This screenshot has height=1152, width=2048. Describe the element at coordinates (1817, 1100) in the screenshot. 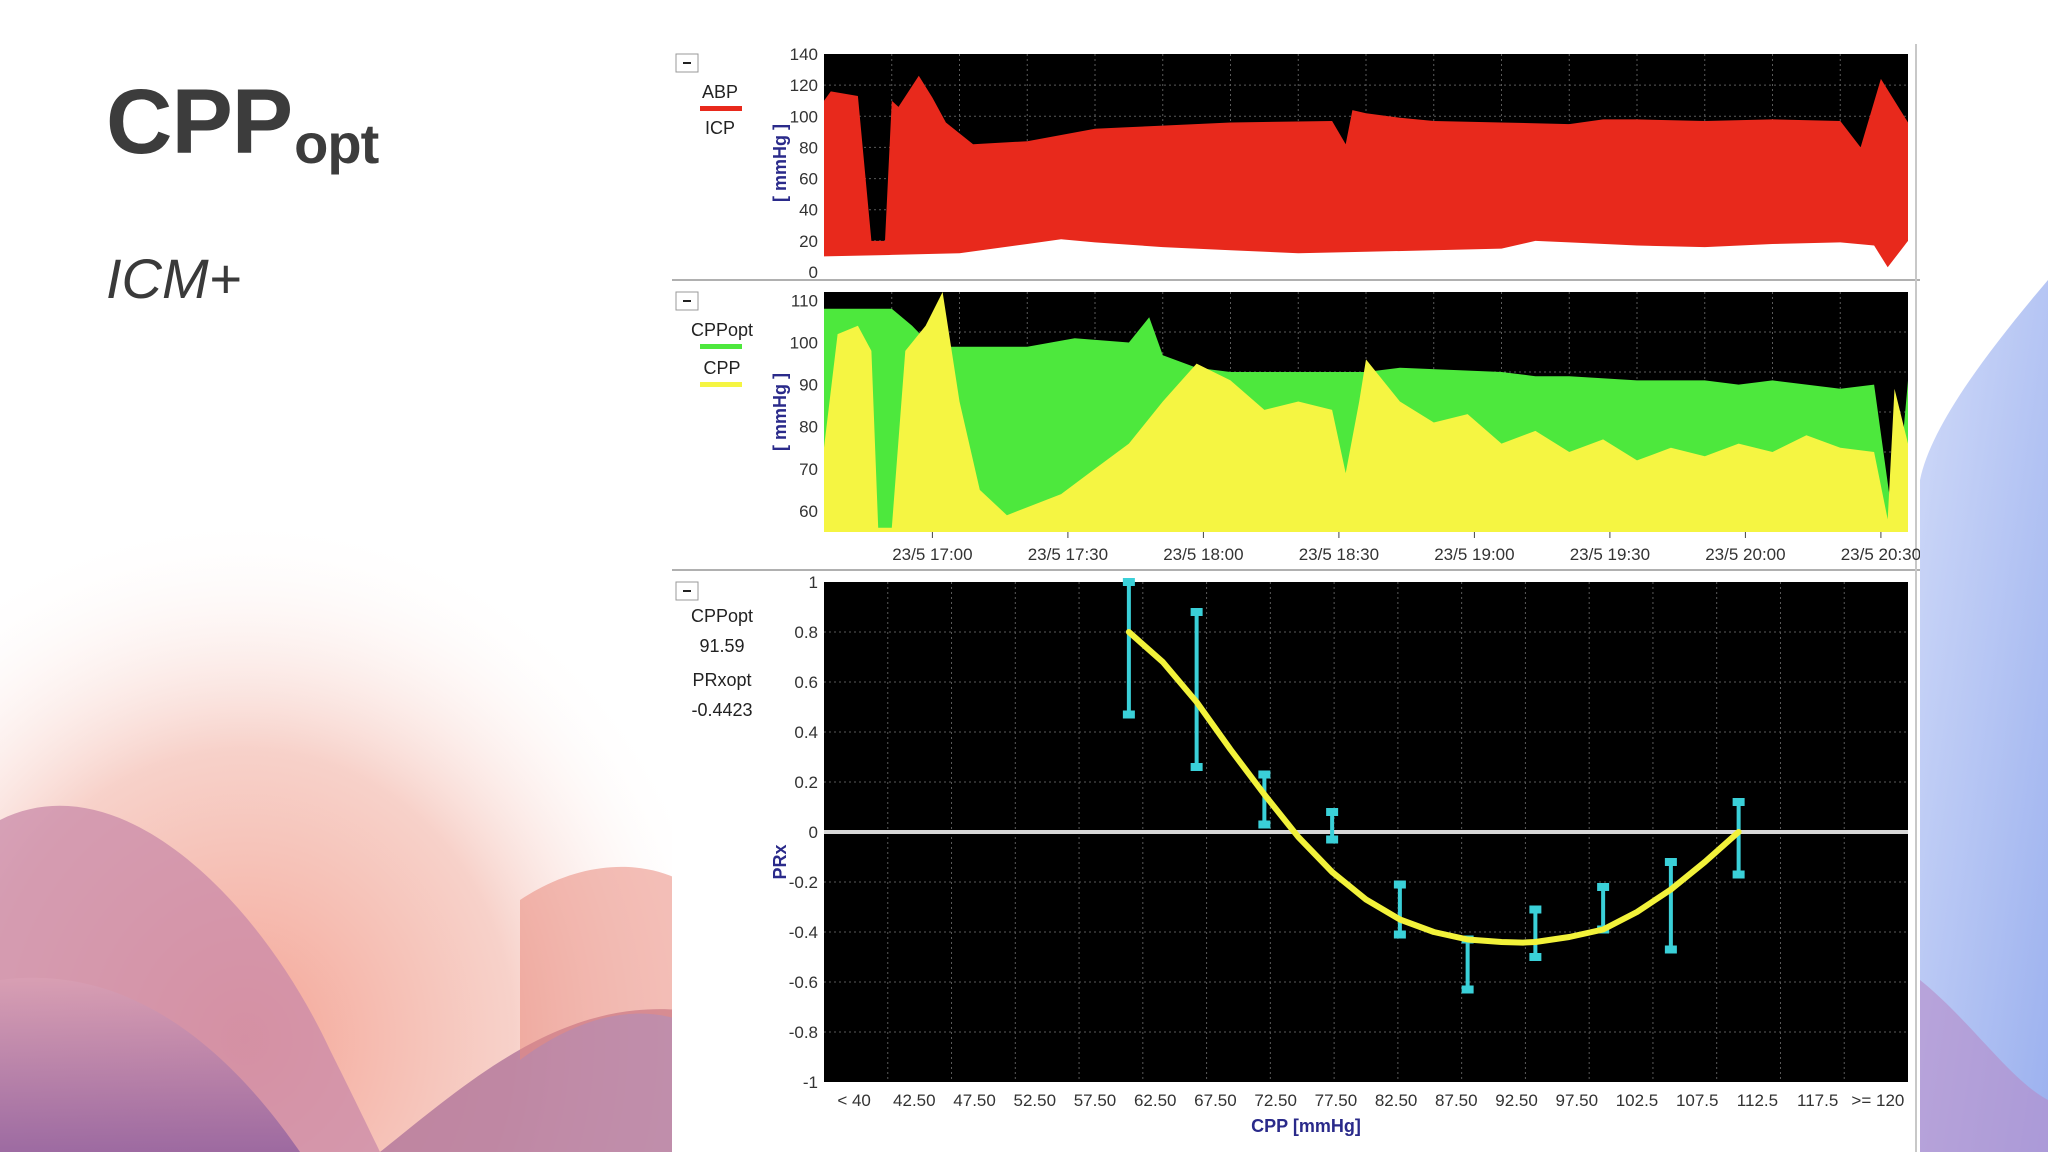

I see `prx-x-tick: 117.5` at that location.